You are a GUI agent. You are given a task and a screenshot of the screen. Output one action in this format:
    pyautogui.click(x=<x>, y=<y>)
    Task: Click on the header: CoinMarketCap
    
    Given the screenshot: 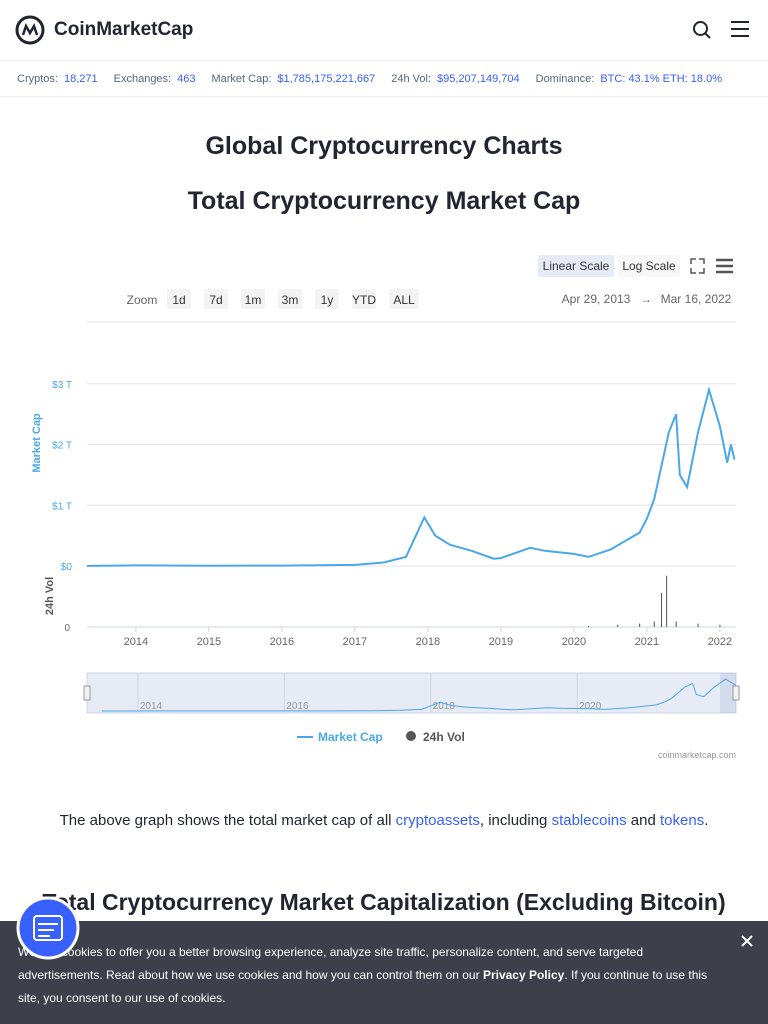 What is the action you would take?
    pyautogui.click(x=384, y=30)
    